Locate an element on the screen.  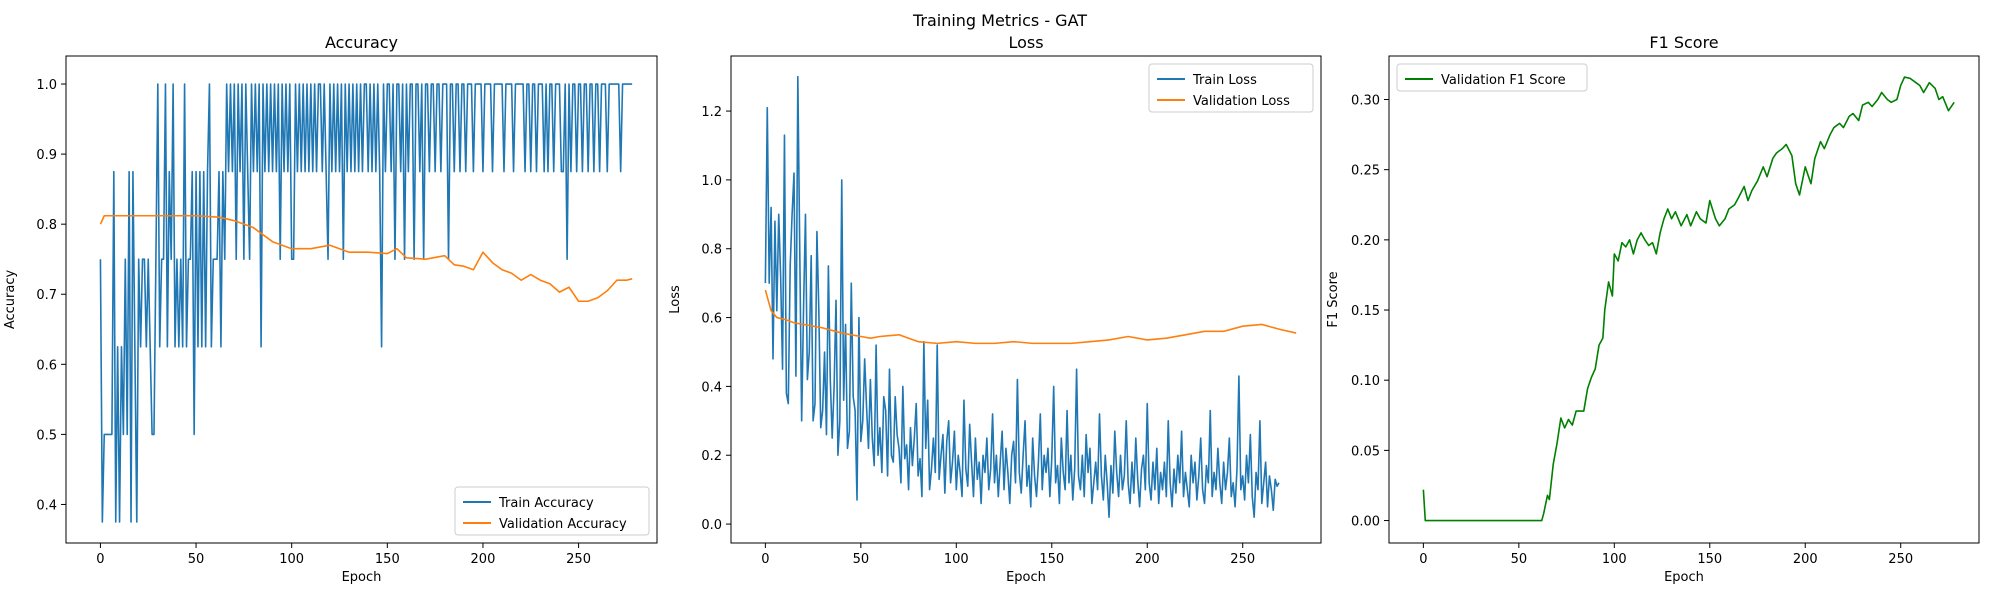
y-tick-label: 0.5 is located at coordinates (46, 435).